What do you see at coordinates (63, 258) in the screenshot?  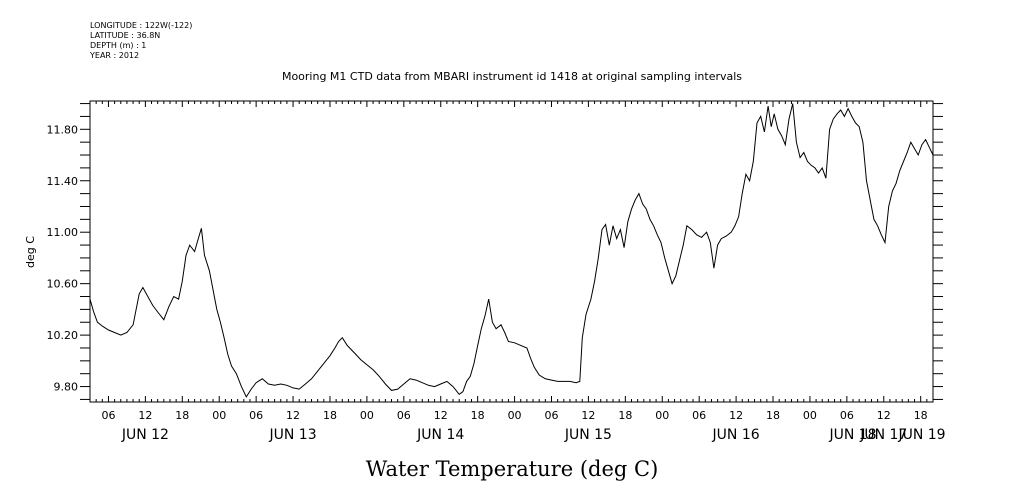 I see `y-tick-labels: 9.80 10.20 10.60 11.00 11.40 11.80` at bounding box center [63, 258].